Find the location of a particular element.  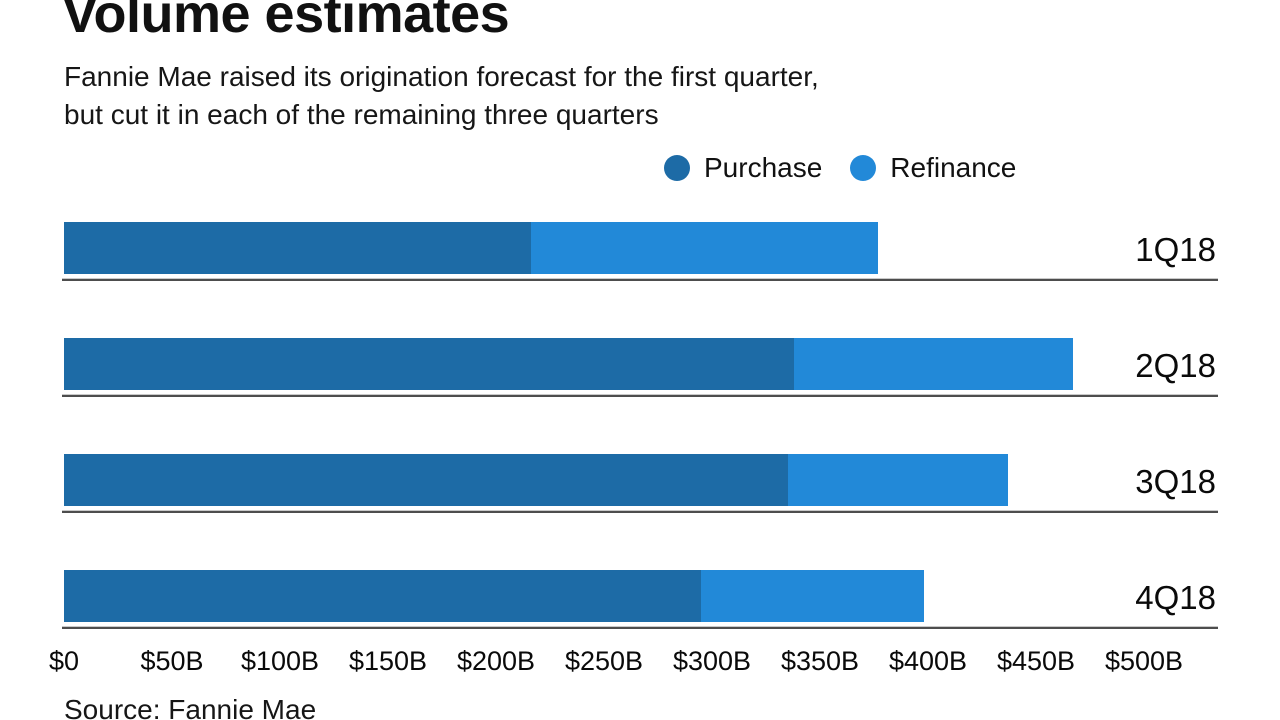

chart-title: Volume estimates is located at coordinates (286, 22).